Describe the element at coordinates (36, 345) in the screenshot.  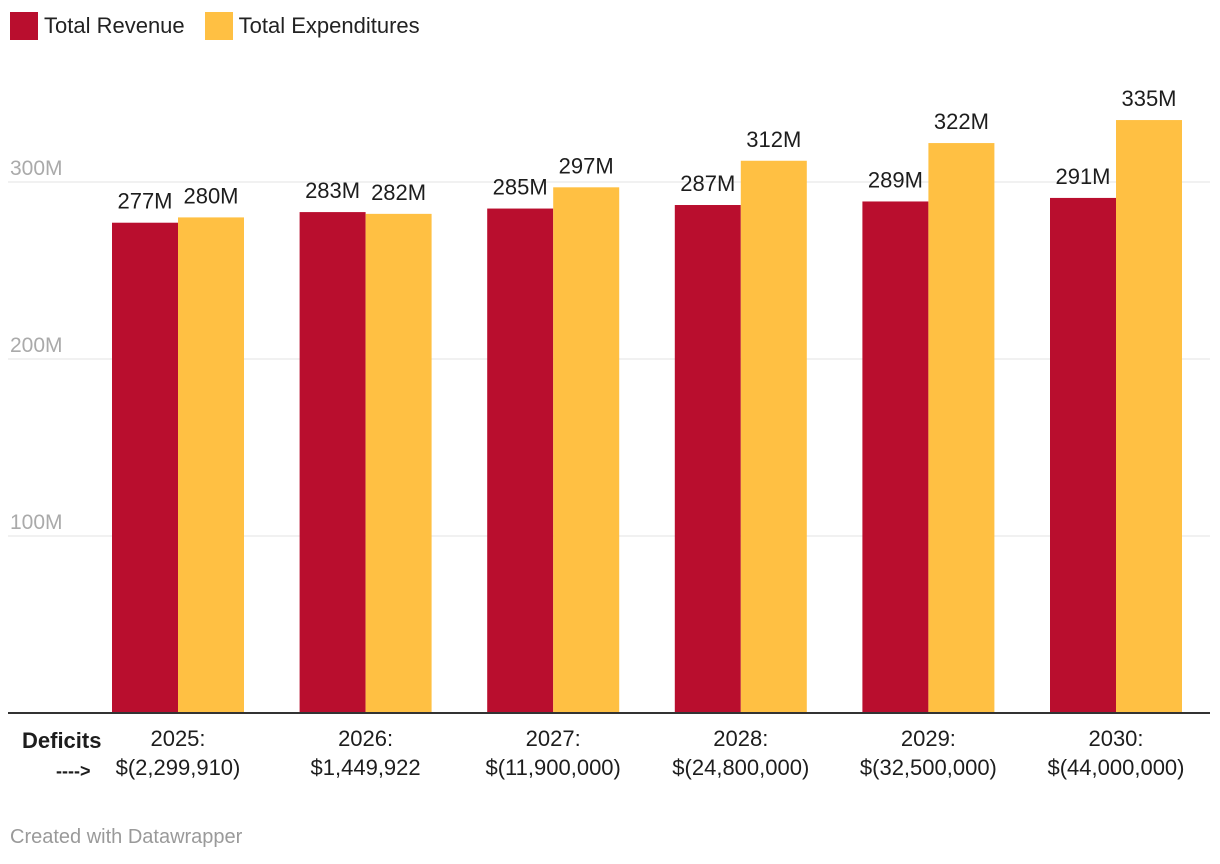
I see `y-tick-label-200: 200M` at that location.